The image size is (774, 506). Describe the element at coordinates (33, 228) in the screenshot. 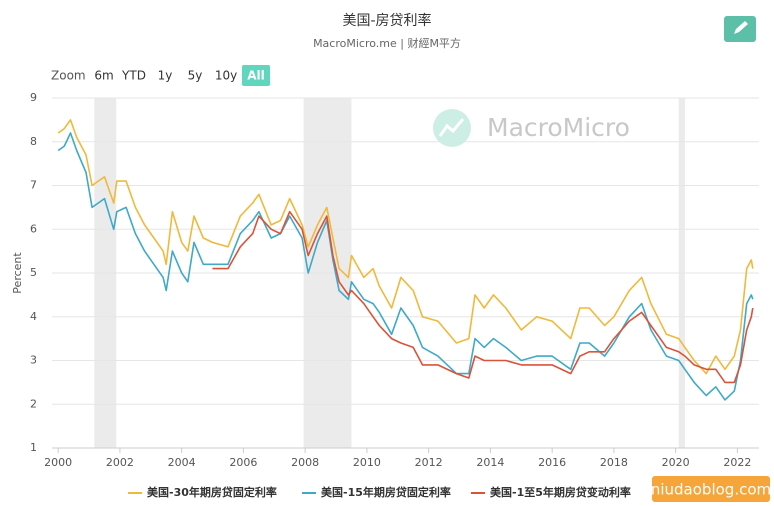

I see `y-tick-label: 6` at that location.